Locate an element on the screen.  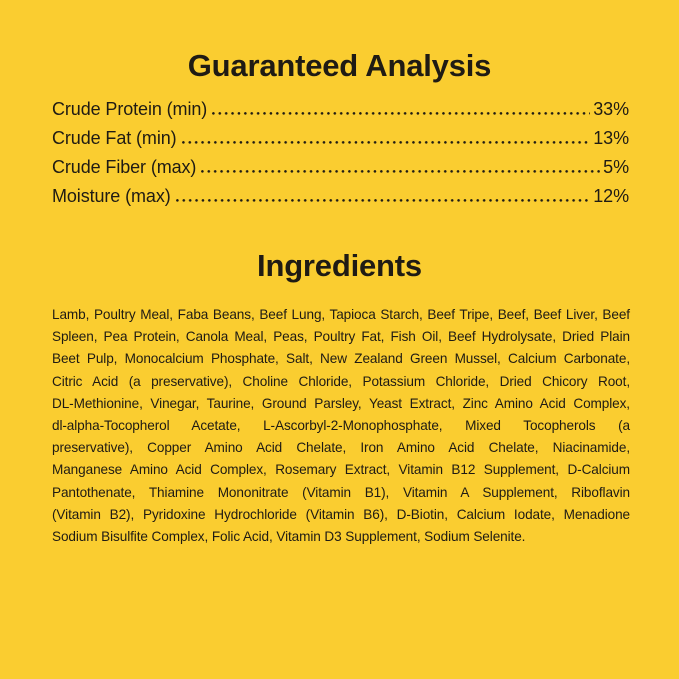
ingredients-title: Ingredients is located at coordinates (339, 265).